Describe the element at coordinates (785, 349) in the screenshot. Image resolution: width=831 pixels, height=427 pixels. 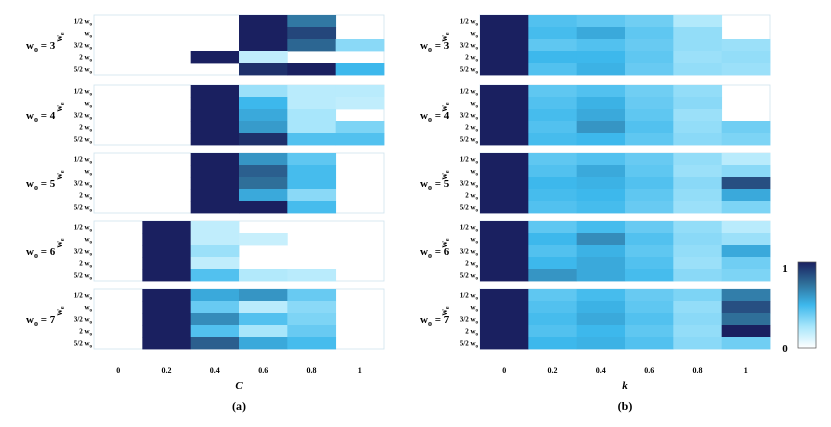
I see `colorbar-min-label: 0` at that location.